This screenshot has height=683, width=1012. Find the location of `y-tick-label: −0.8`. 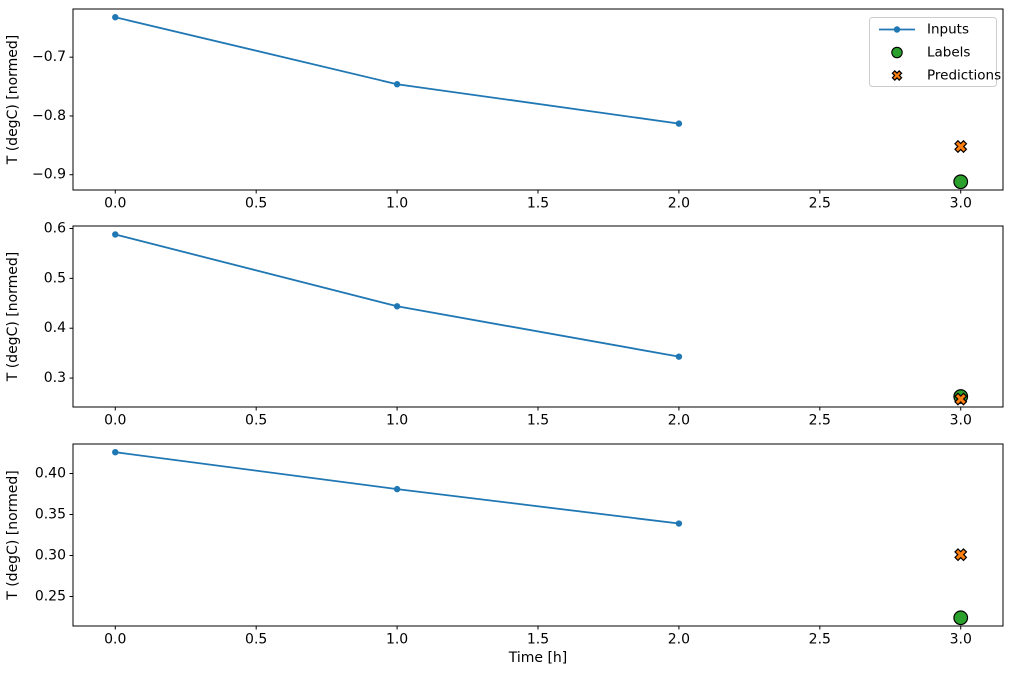

y-tick-label: −0.8 is located at coordinates (49, 116).